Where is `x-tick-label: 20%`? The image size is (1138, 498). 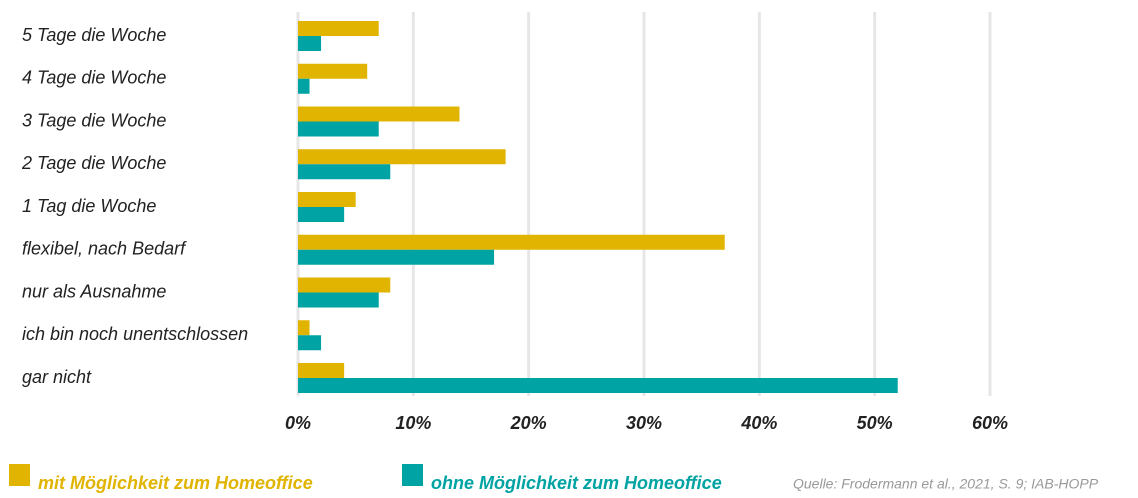
x-tick-label: 20% is located at coordinates (528, 423).